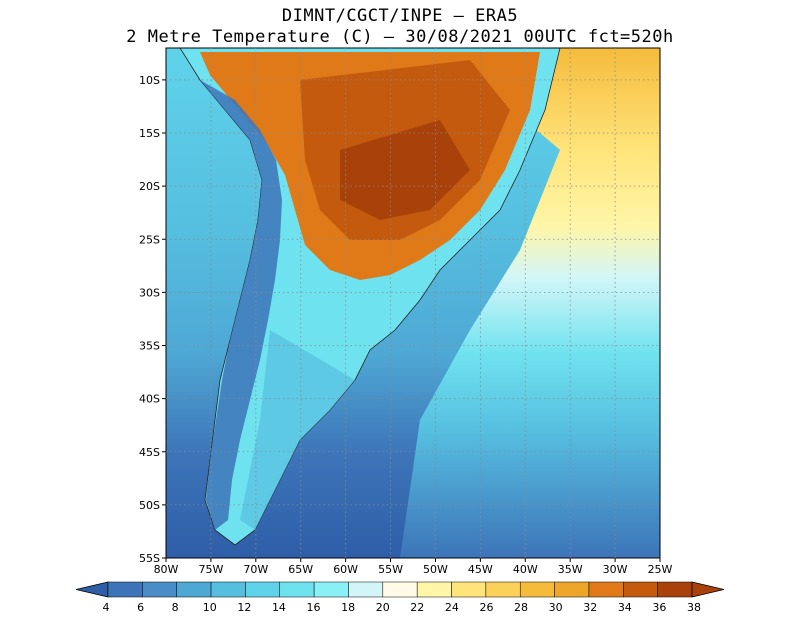 The height and width of the screenshot is (618, 800). I want to click on lon-tick-label: 60W, so click(345, 569).